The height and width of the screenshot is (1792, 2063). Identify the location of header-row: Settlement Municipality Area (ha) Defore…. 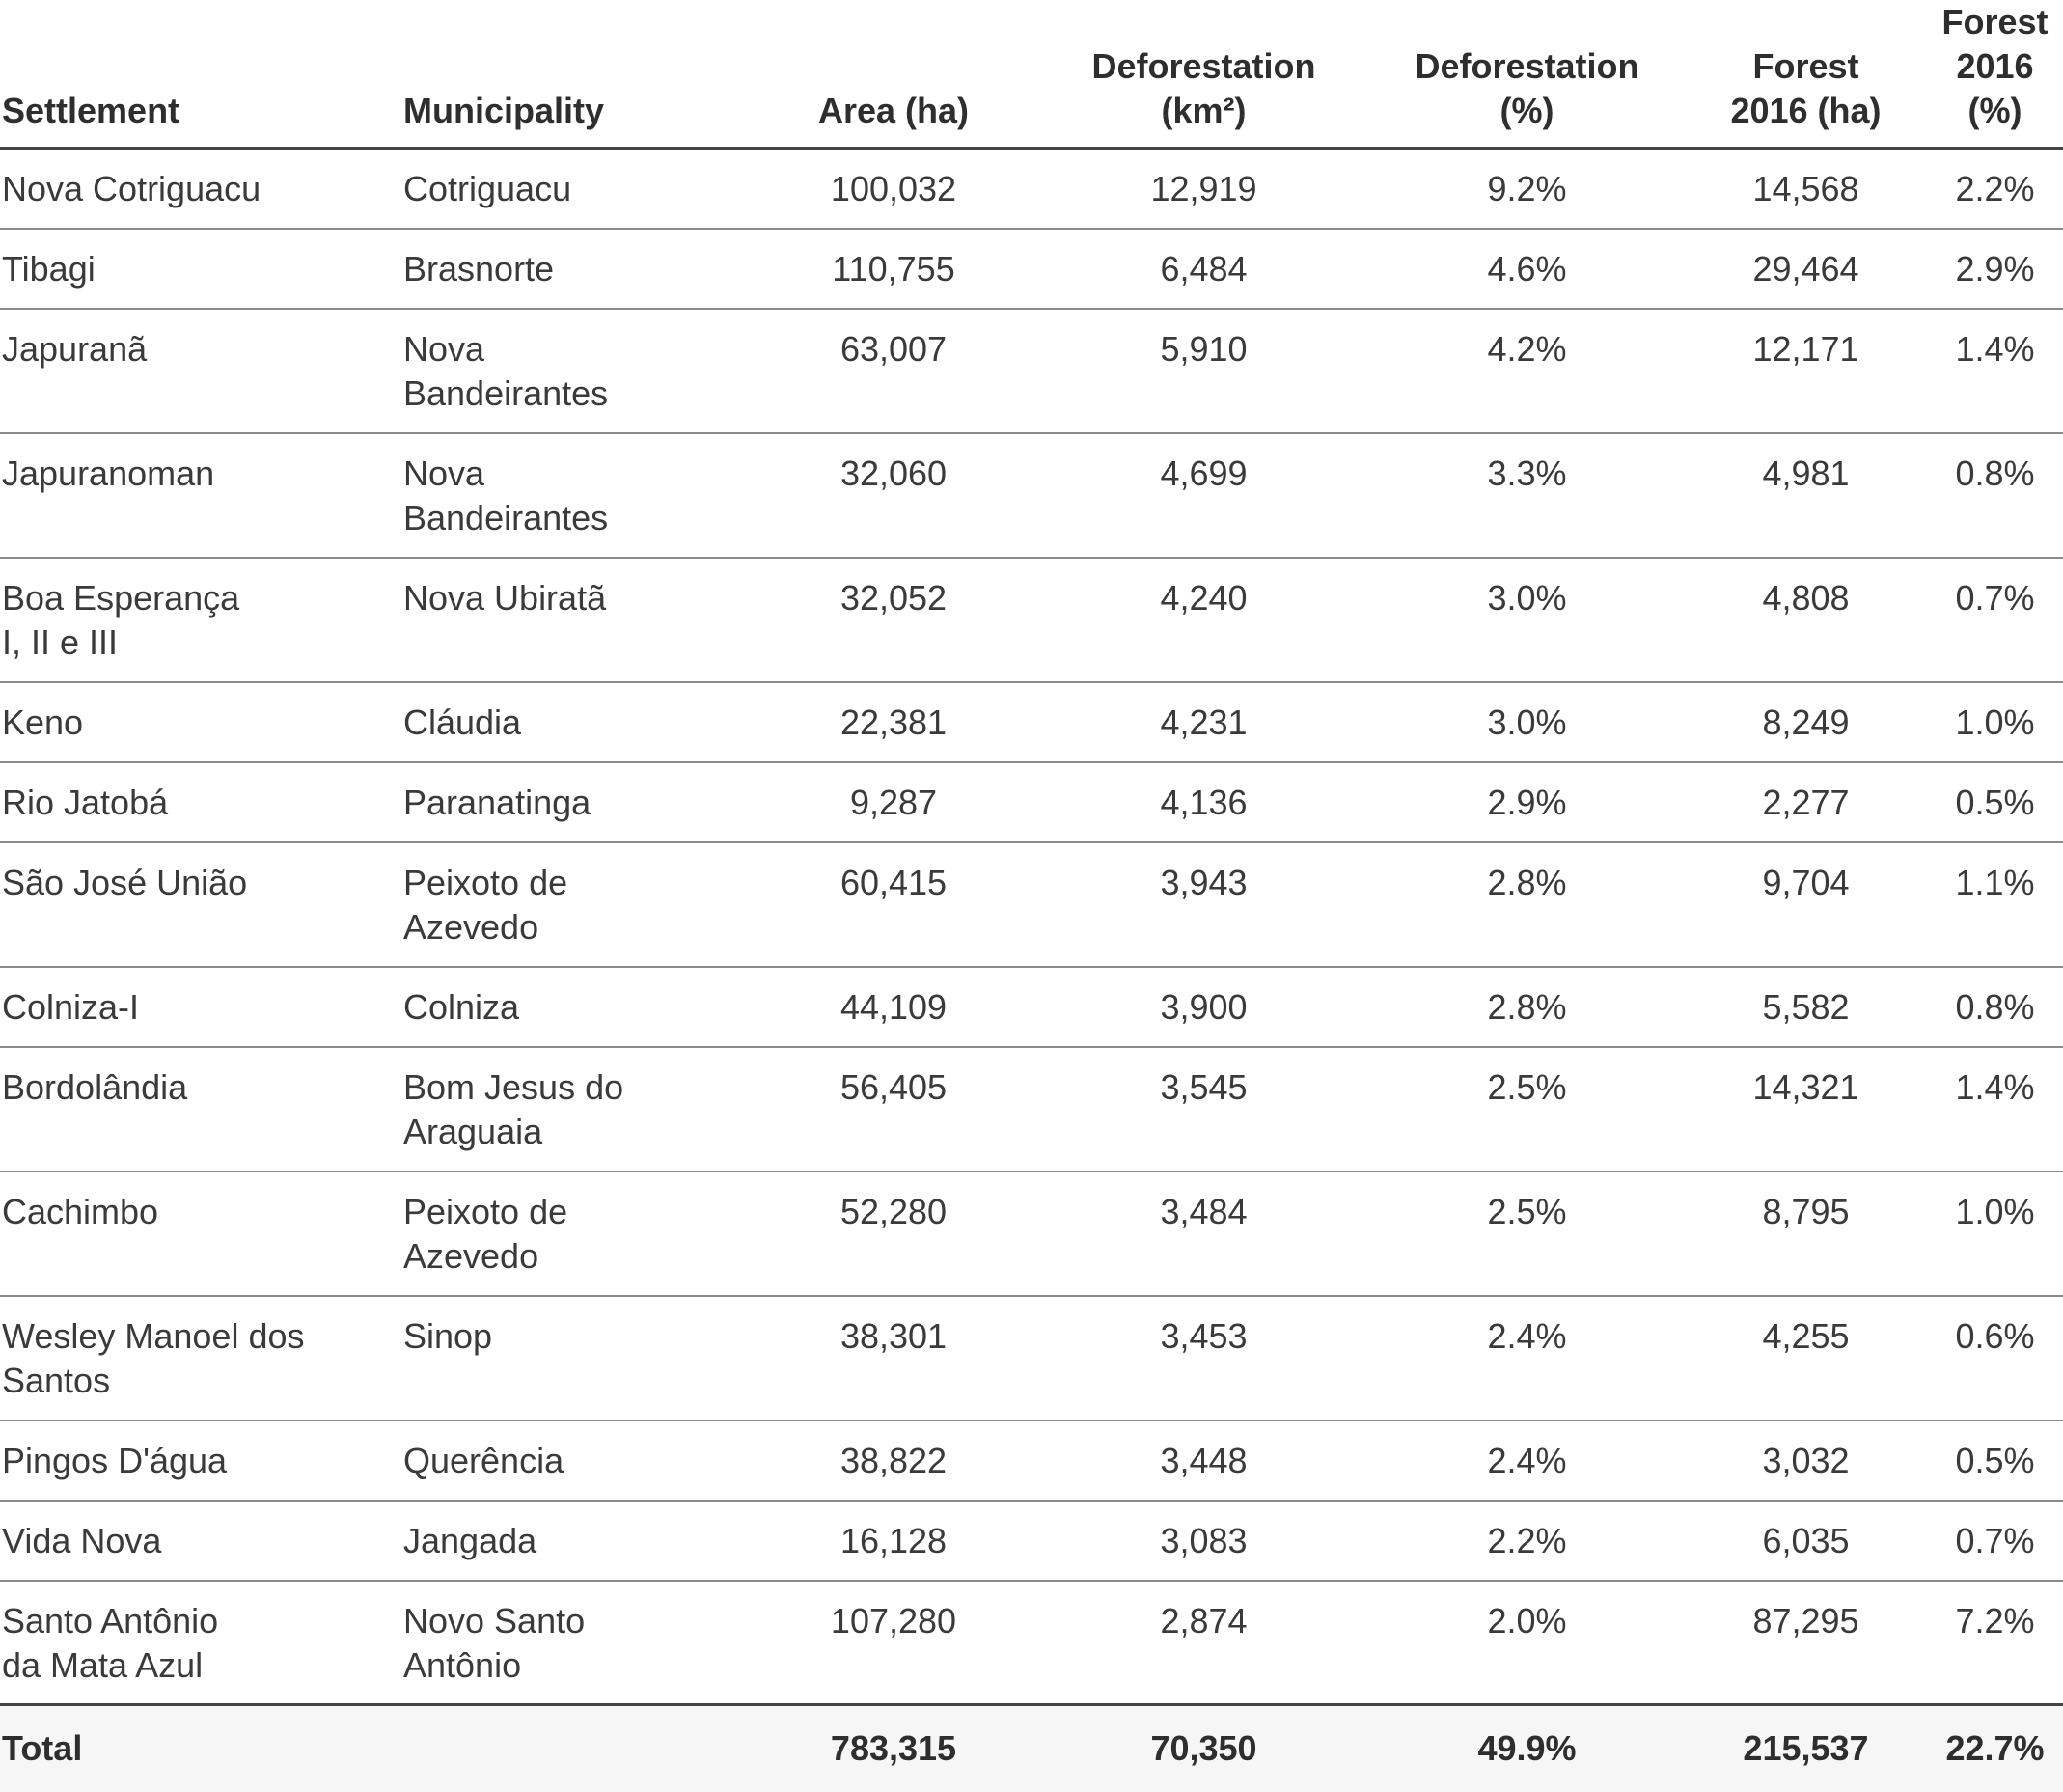
(1031, 75).